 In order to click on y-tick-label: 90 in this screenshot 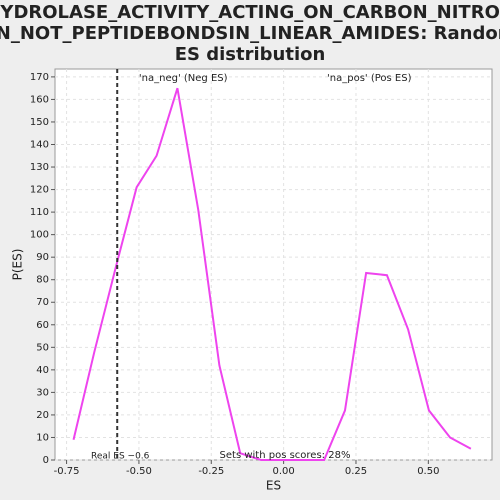, I will do `click(42, 257)`.